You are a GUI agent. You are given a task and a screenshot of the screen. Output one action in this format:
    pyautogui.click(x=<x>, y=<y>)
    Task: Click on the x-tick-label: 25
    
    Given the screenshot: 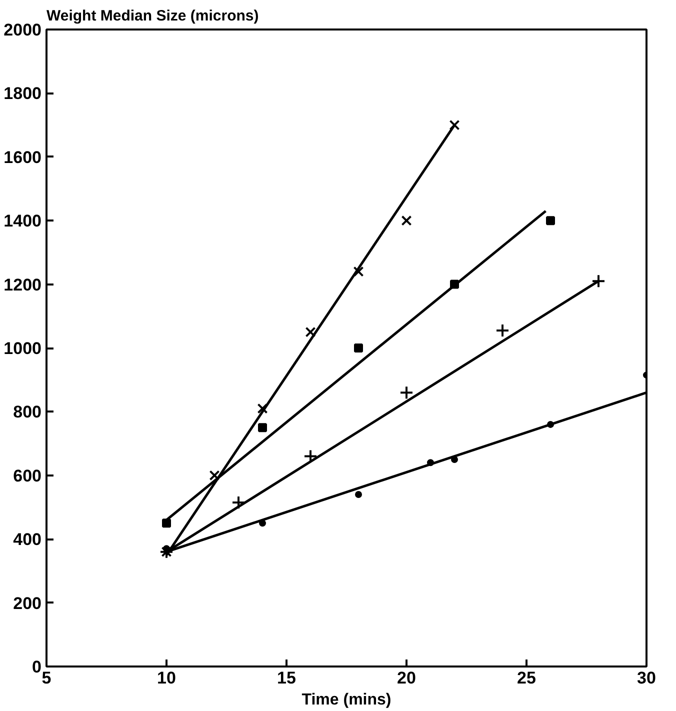 What is the action you would take?
    pyautogui.click(x=526, y=678)
    